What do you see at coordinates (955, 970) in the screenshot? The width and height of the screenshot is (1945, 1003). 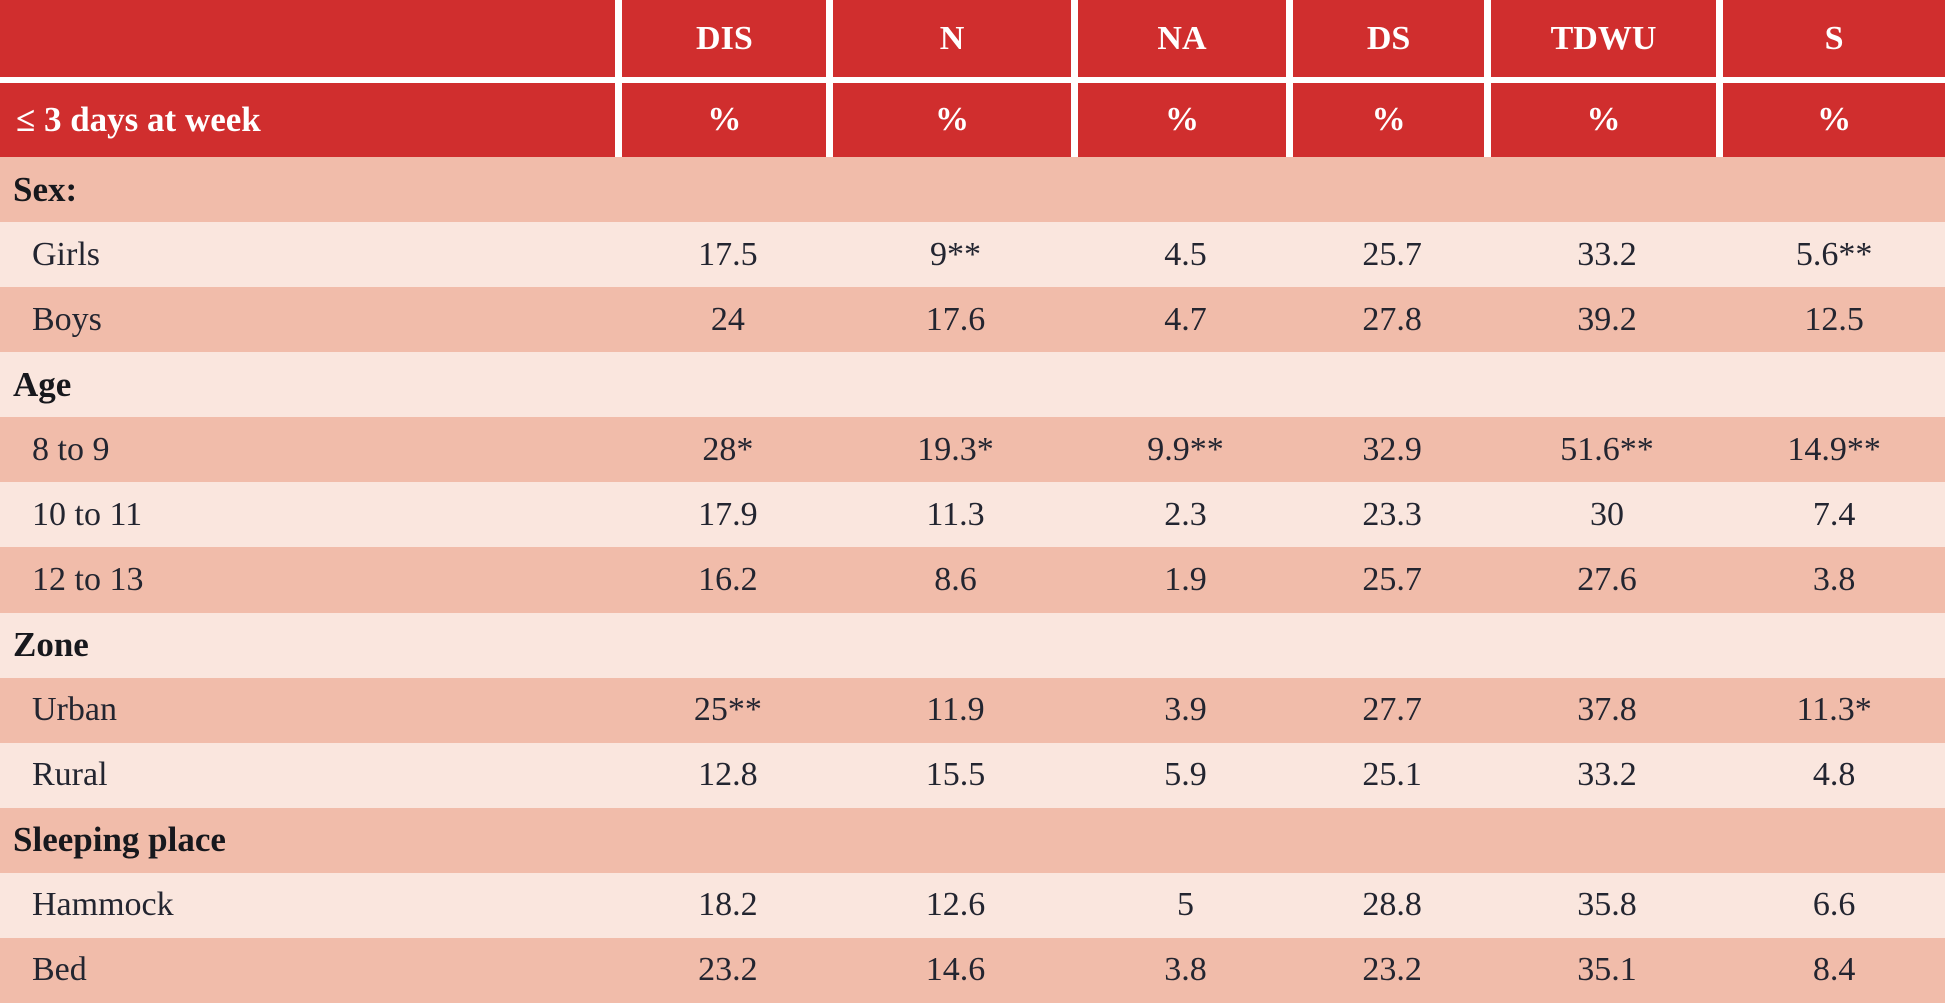 I see `value-cell: 14.6` at bounding box center [955, 970].